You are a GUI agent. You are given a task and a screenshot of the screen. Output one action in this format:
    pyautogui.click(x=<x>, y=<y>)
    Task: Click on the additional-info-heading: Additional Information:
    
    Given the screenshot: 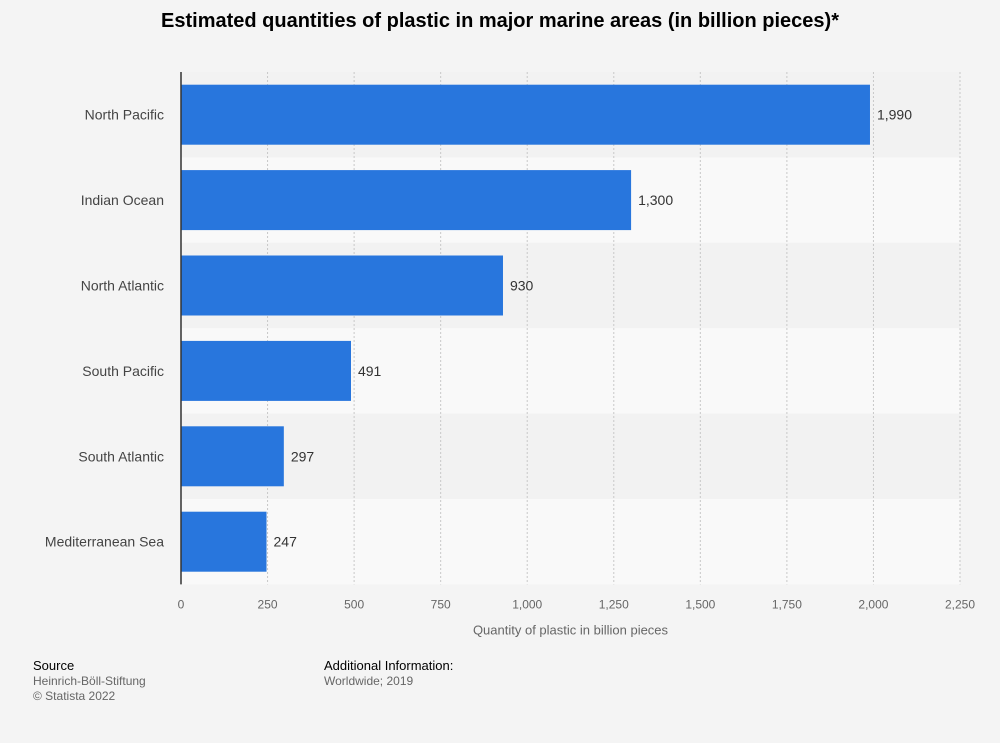 What is the action you would take?
    pyautogui.click(x=389, y=665)
    